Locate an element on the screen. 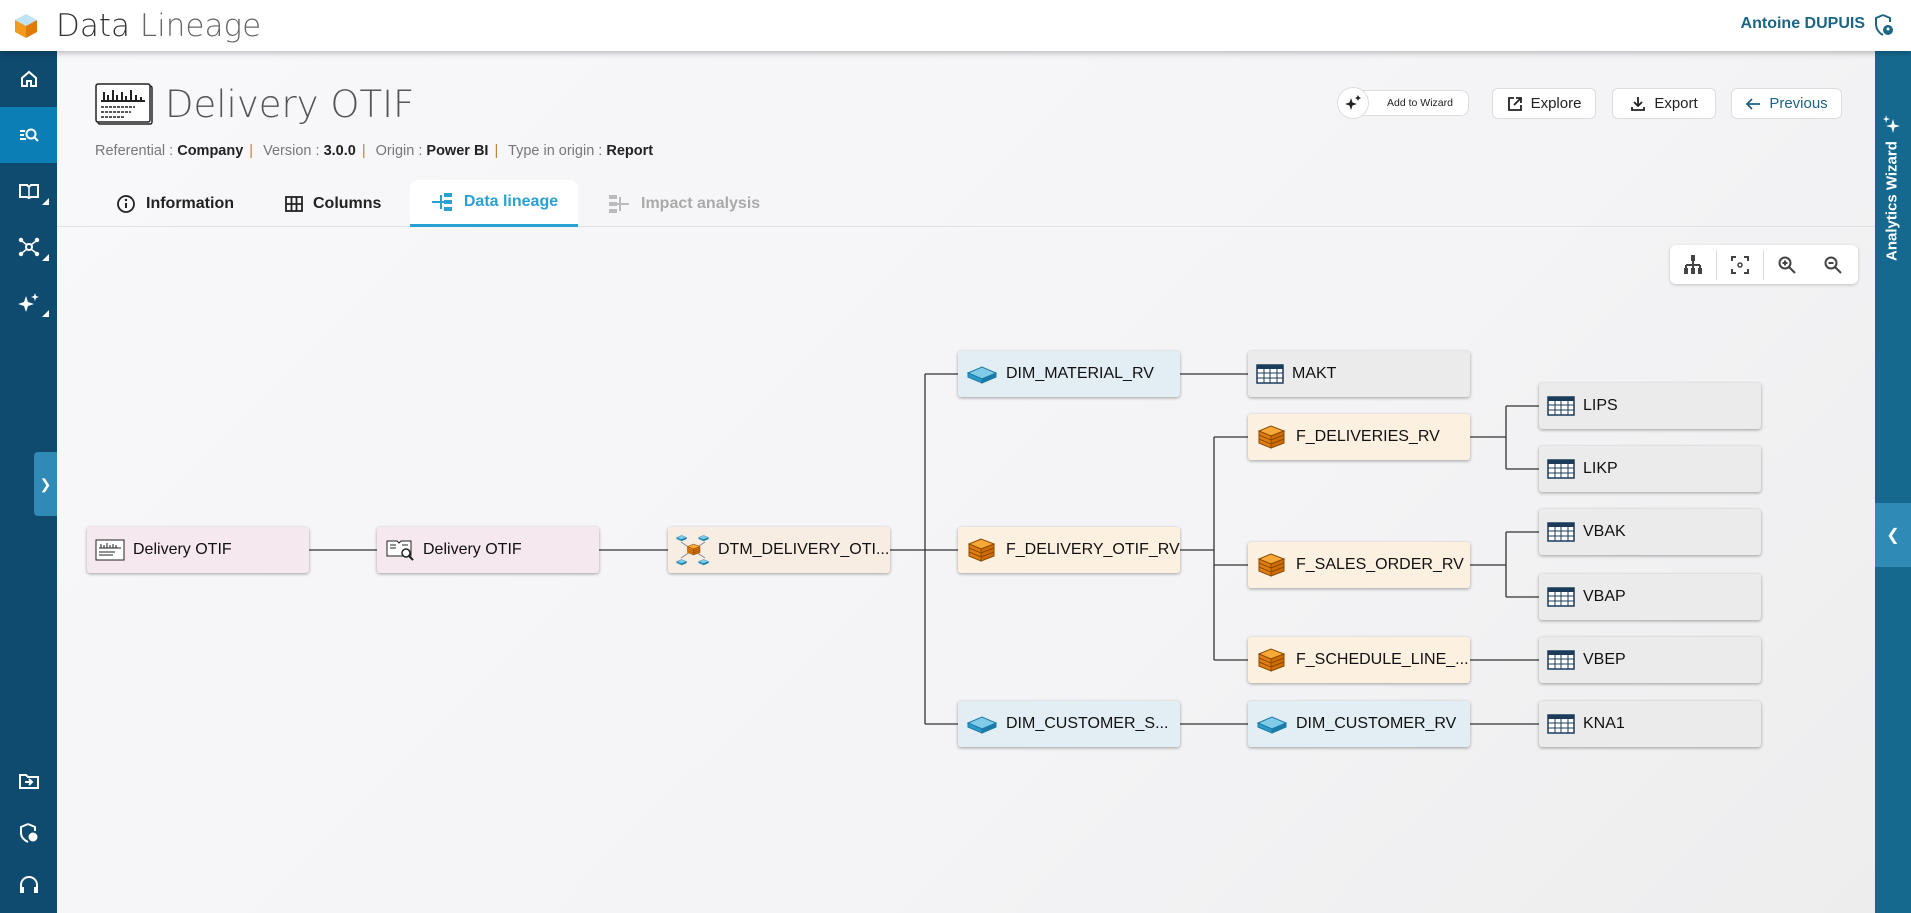  export-button: Export is located at coordinates (1664, 103).